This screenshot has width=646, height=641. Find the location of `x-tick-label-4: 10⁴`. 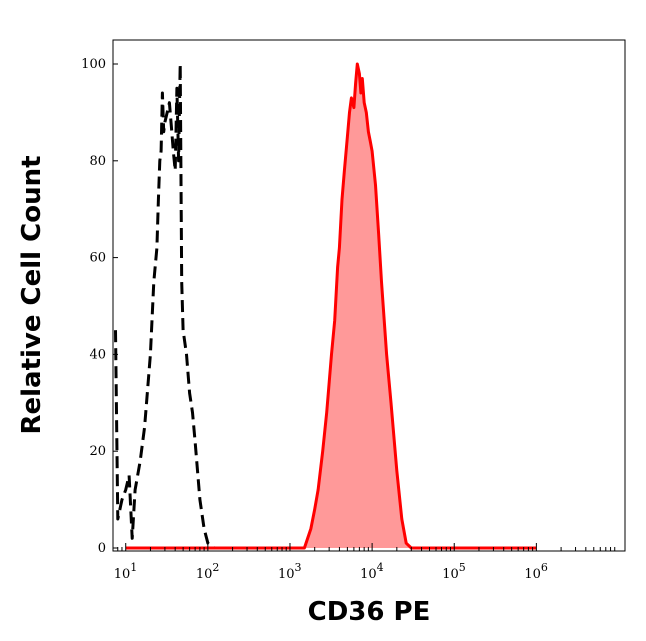

x-tick-label-4: 10⁴ is located at coordinates (372, 571).